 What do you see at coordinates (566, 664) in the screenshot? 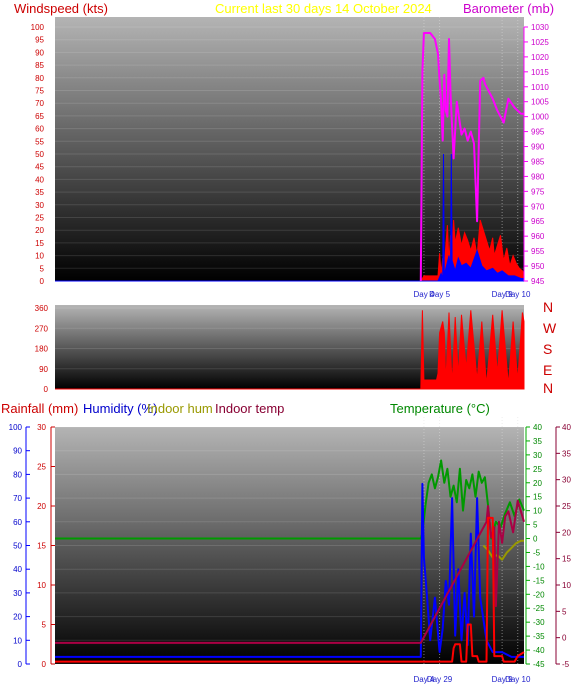
I see `indoor-temp-tick-label: -5` at bounding box center [566, 664].